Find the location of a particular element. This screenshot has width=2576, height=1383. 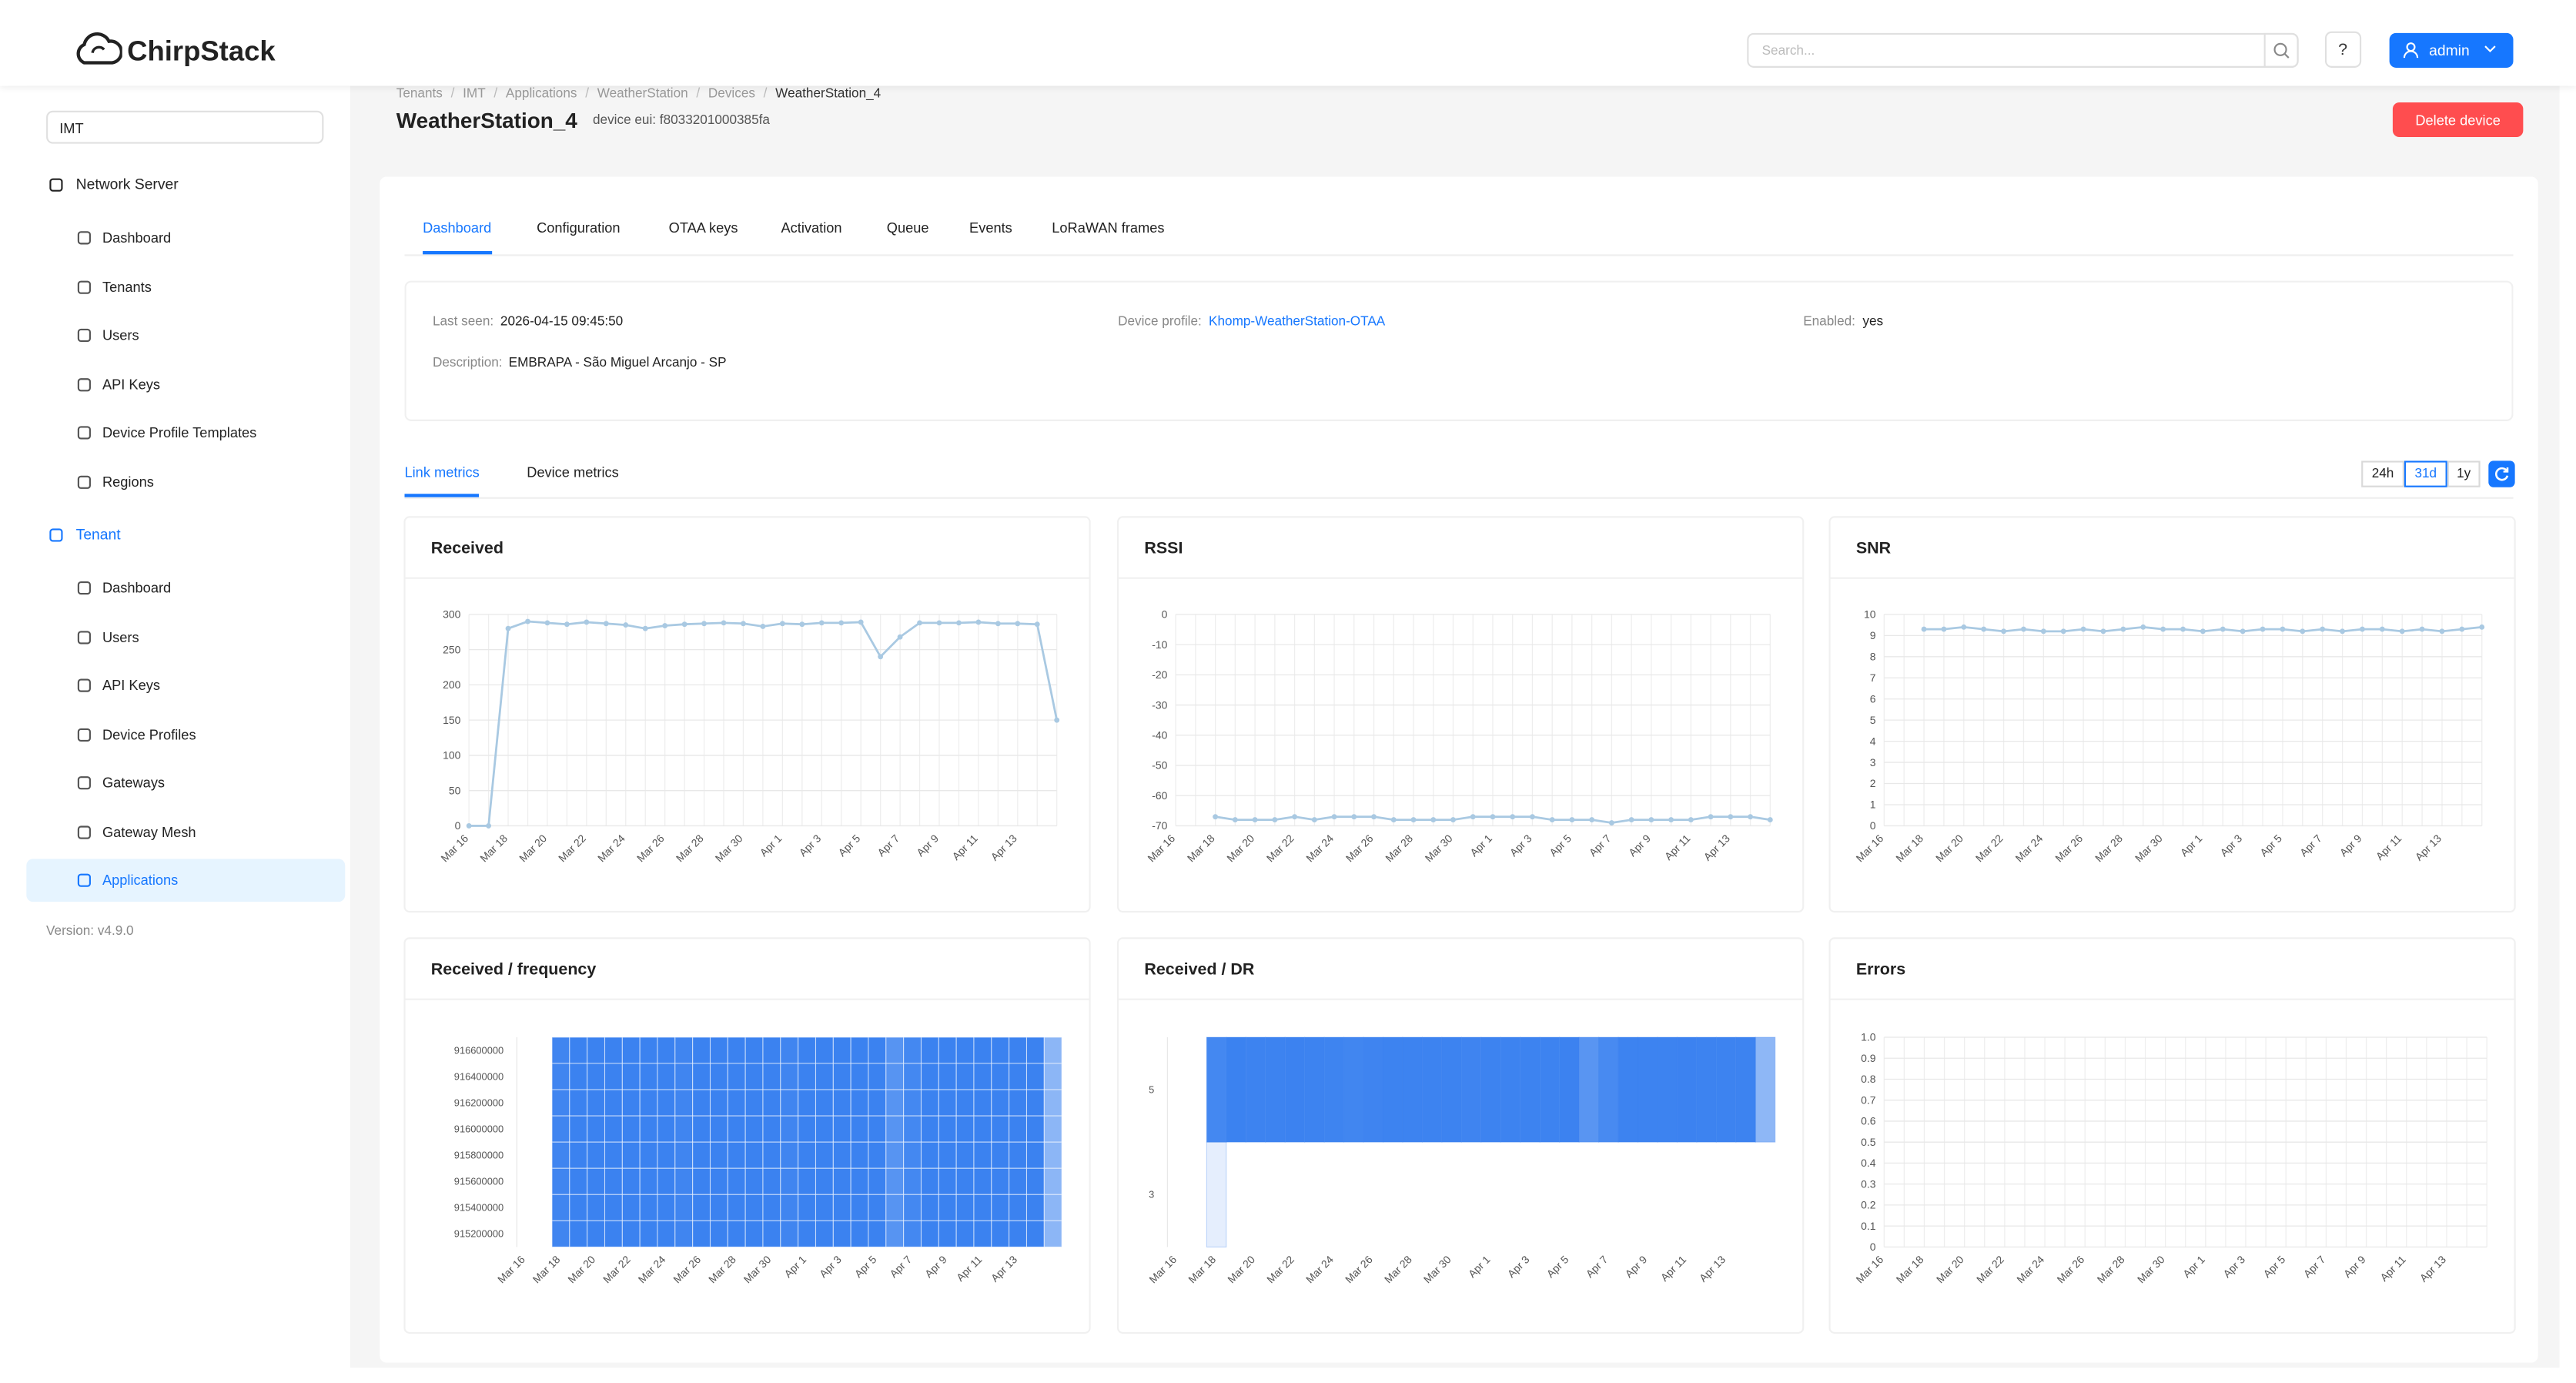

delete-button: Delete device is located at coordinates (2458, 120).